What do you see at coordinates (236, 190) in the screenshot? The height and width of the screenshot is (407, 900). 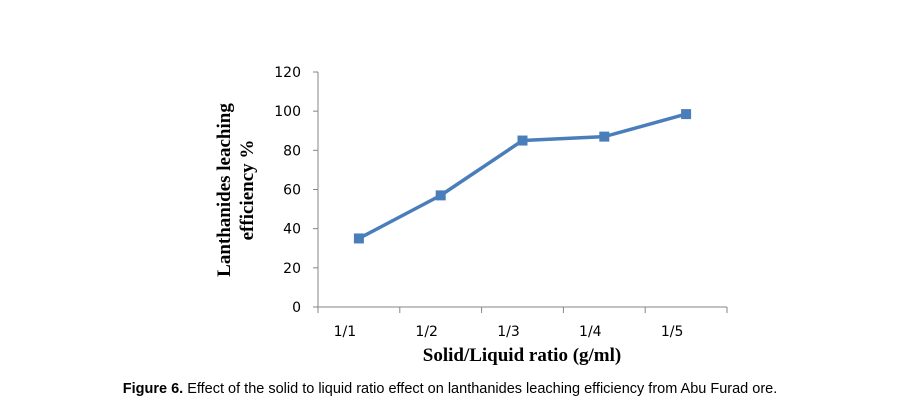 I see `y-axis-title: Lanthanides leaching efficiency %` at bounding box center [236, 190].